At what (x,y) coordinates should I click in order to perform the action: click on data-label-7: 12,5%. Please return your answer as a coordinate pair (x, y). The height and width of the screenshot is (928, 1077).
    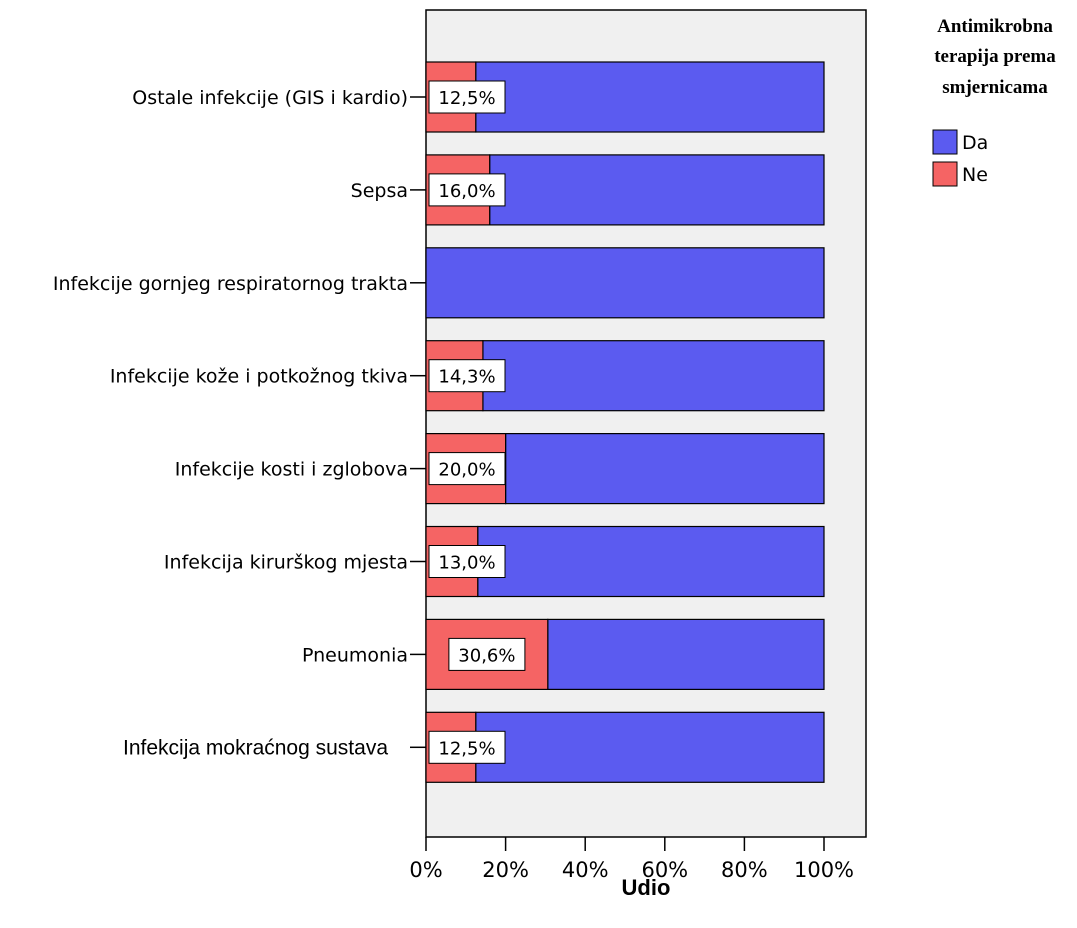
    Looking at the image, I should click on (466, 748).